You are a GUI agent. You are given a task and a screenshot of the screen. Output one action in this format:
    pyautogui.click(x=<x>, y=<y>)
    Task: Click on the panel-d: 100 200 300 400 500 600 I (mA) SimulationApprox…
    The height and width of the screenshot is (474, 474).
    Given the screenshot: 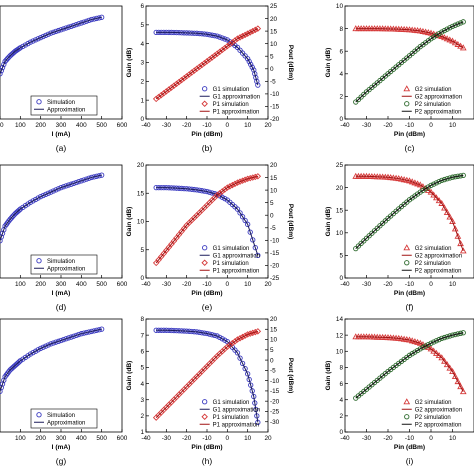 What is the action you would take?
    pyautogui.click(x=64, y=238)
    